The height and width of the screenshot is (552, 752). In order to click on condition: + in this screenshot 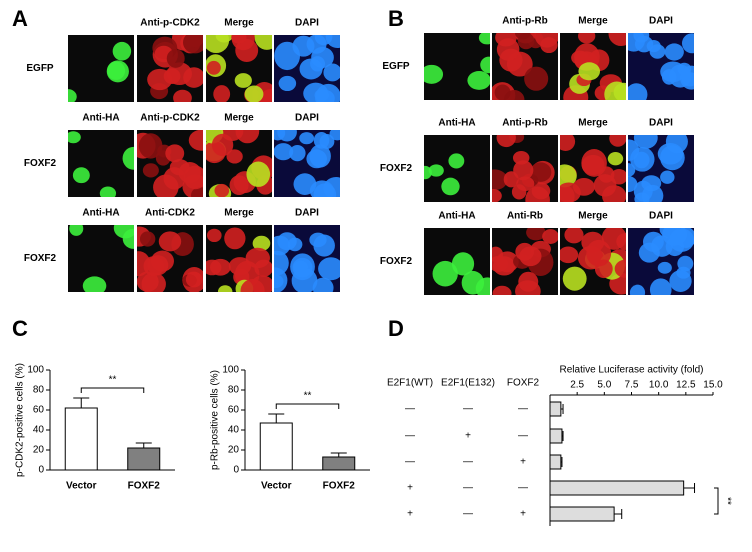, I will do `click(468, 436)`.